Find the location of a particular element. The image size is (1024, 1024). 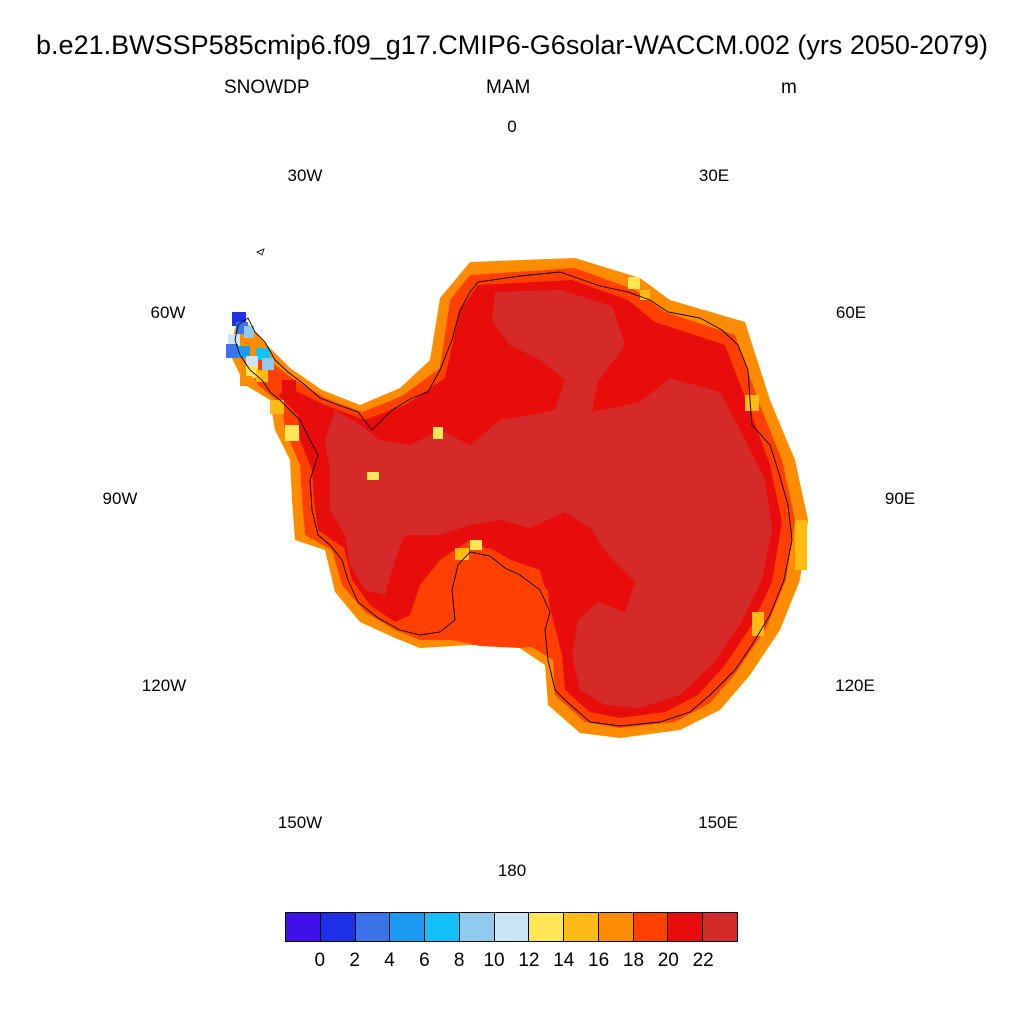

lon-label-90w: 90W is located at coordinates (120, 498).